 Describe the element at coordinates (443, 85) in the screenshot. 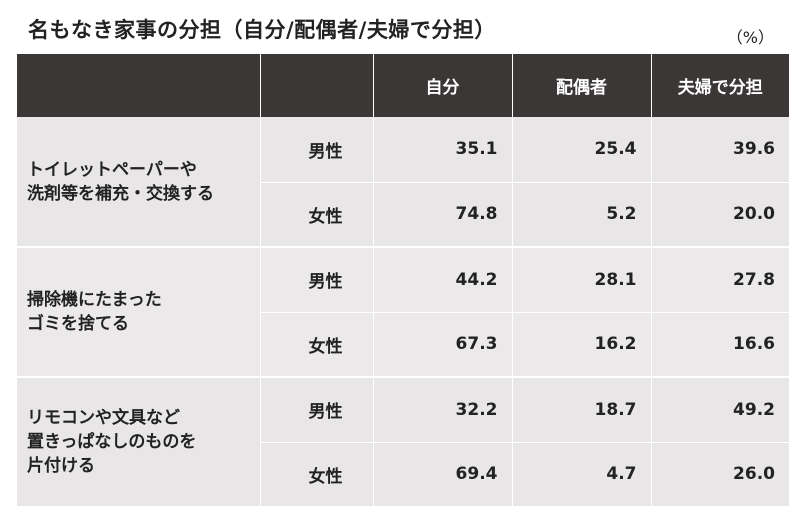

I see `header-self: 自分` at that location.